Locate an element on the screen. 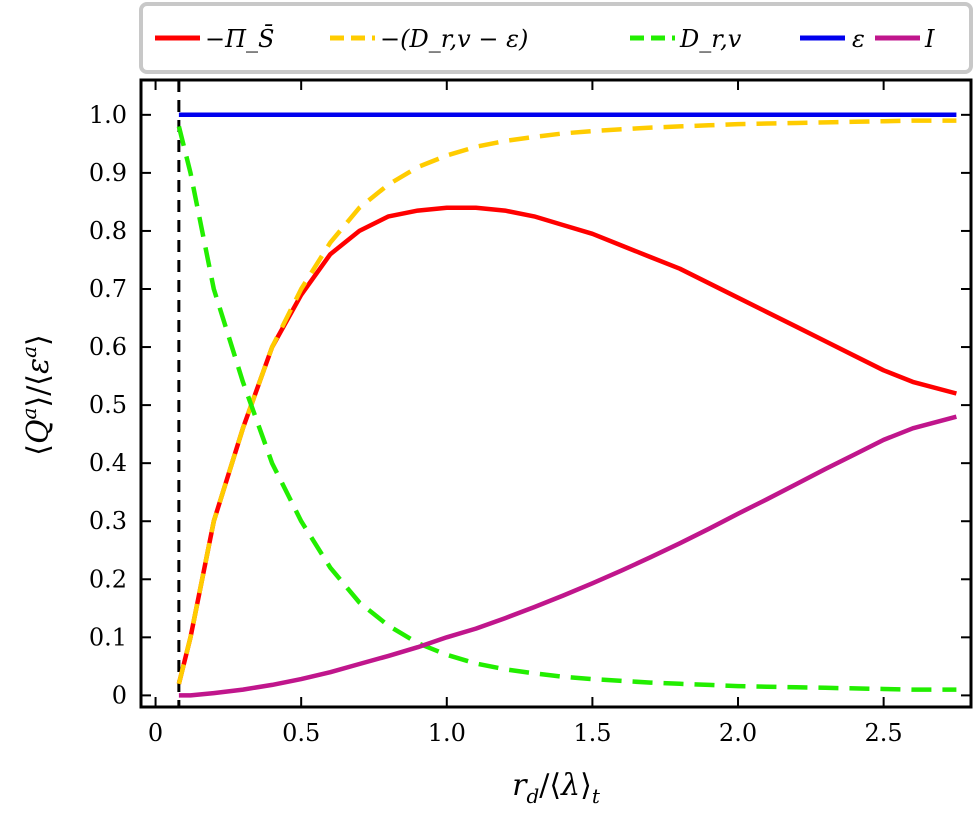 The image size is (976, 814). y-tick-label: 0.3 is located at coordinates (108, 521).